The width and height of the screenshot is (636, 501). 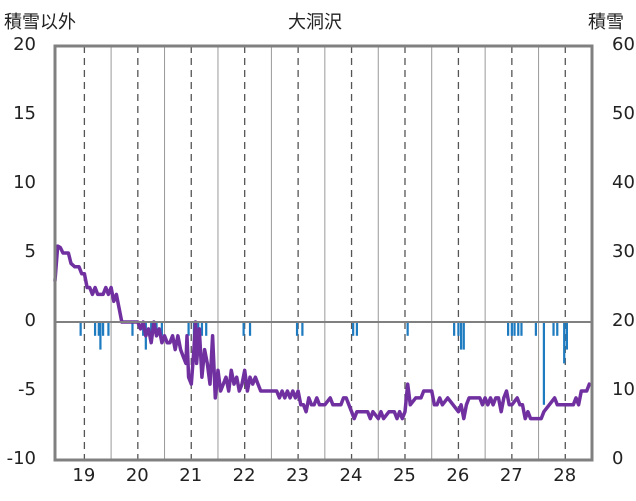 I want to click on bar-series, so click(x=323, y=363).